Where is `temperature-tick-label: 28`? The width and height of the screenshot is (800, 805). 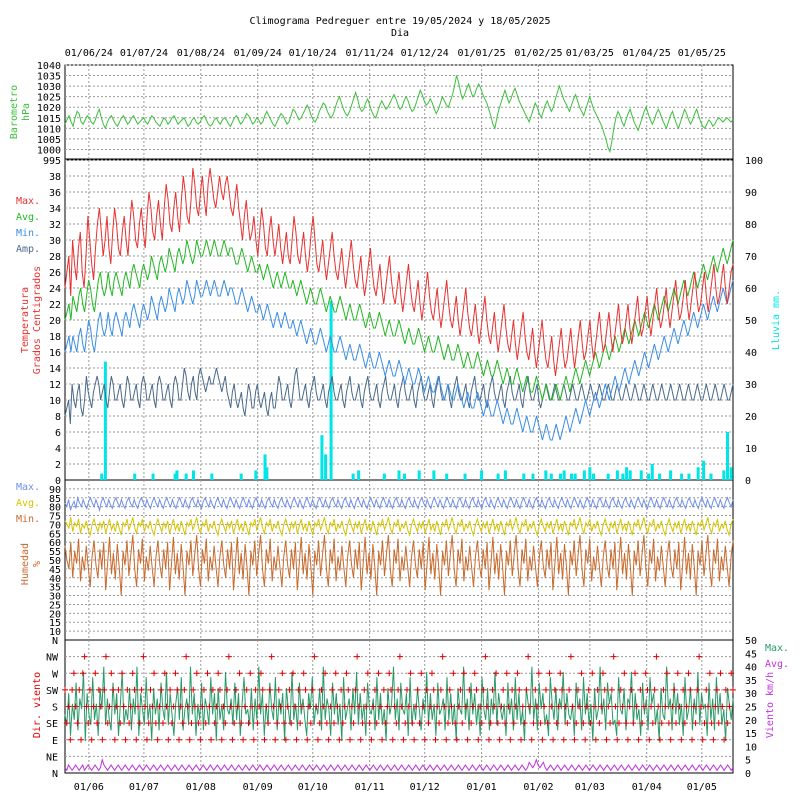
temperature-tick-label: 28 is located at coordinates (55, 257).